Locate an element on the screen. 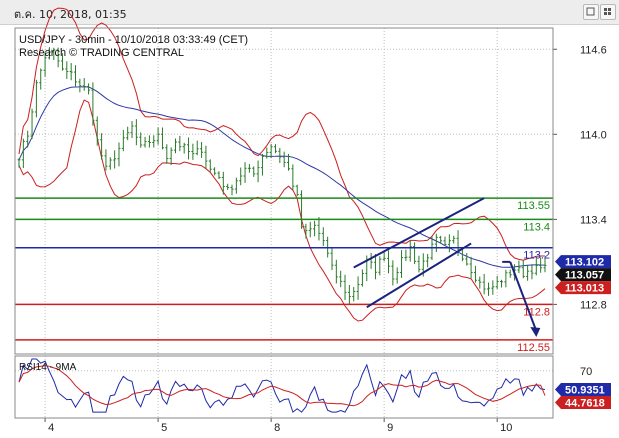 The width and height of the screenshot is (619, 438). rsi-title: RSI14 - 9MA is located at coordinates (48, 367).